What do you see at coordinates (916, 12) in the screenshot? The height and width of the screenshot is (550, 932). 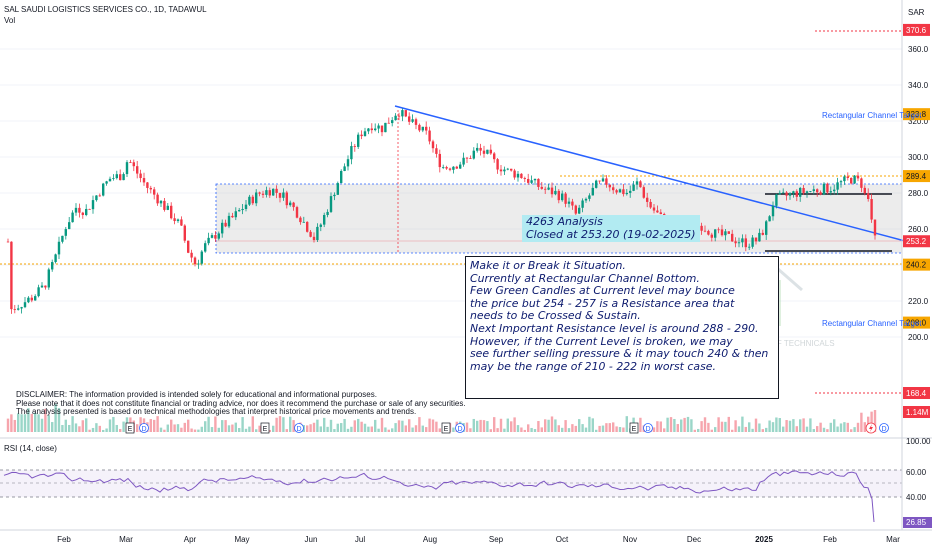 I see `currency-label: SAR` at bounding box center [916, 12].